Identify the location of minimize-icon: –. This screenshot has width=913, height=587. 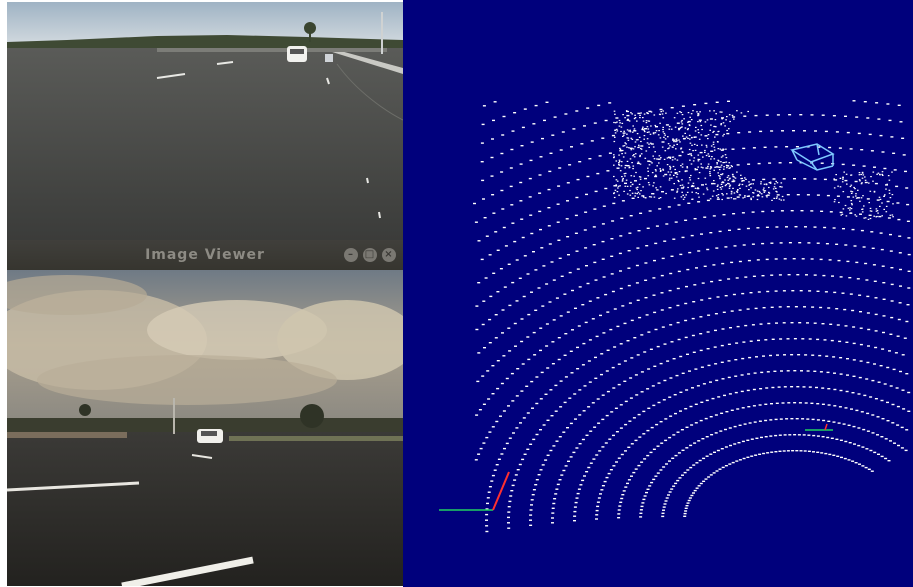
(351, 255).